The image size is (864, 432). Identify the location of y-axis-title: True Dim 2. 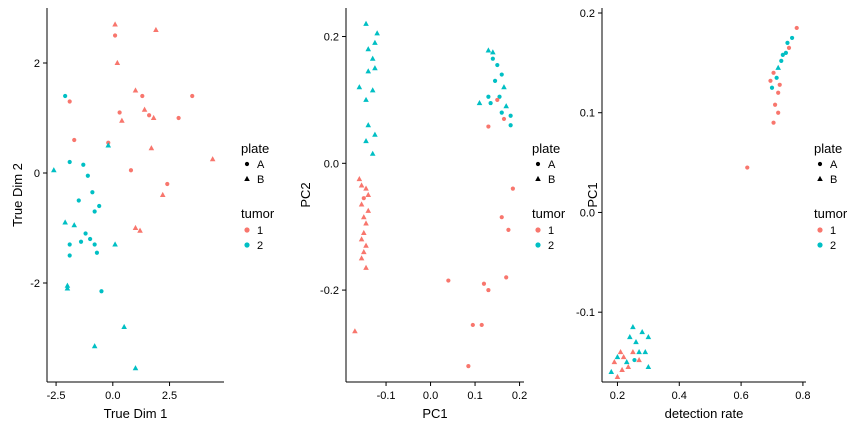
(17, 195).